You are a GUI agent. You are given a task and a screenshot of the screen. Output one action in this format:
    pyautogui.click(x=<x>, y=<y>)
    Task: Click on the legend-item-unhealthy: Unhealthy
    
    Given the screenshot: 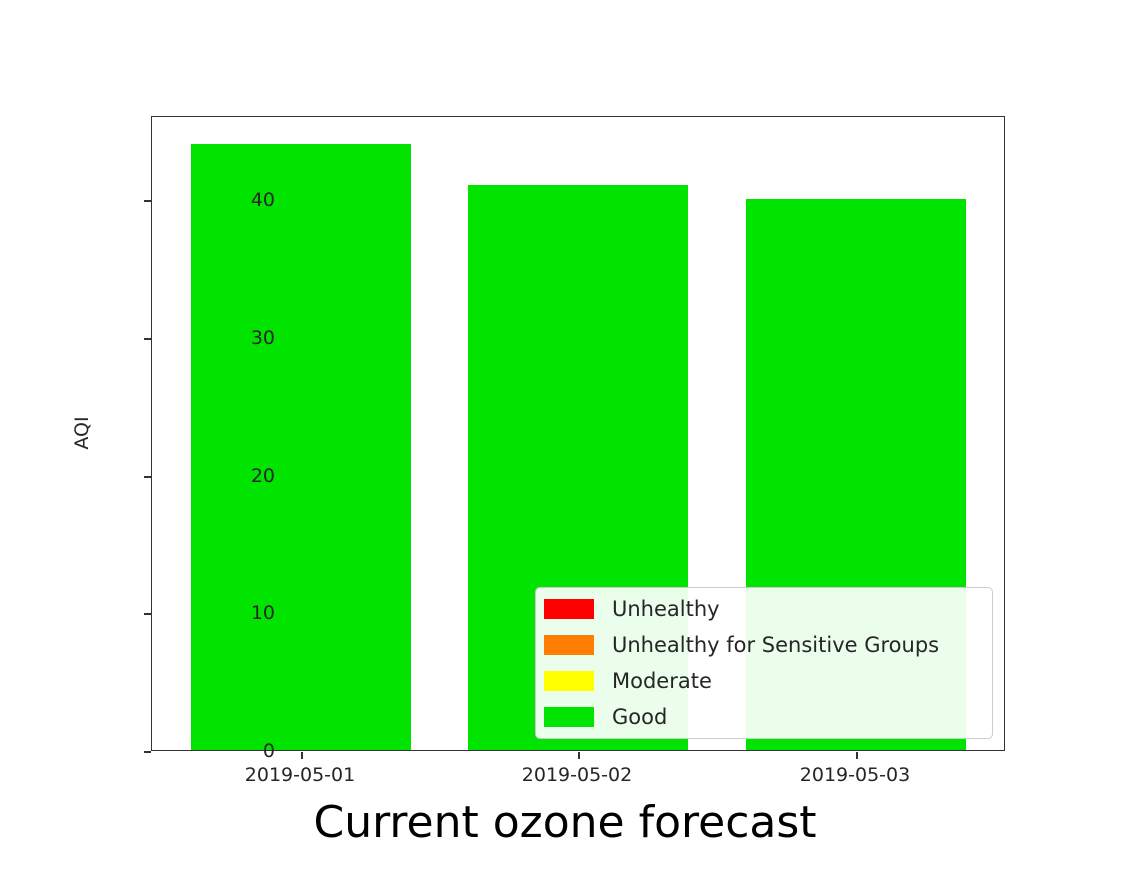 What is the action you would take?
    pyautogui.click(x=632, y=609)
    